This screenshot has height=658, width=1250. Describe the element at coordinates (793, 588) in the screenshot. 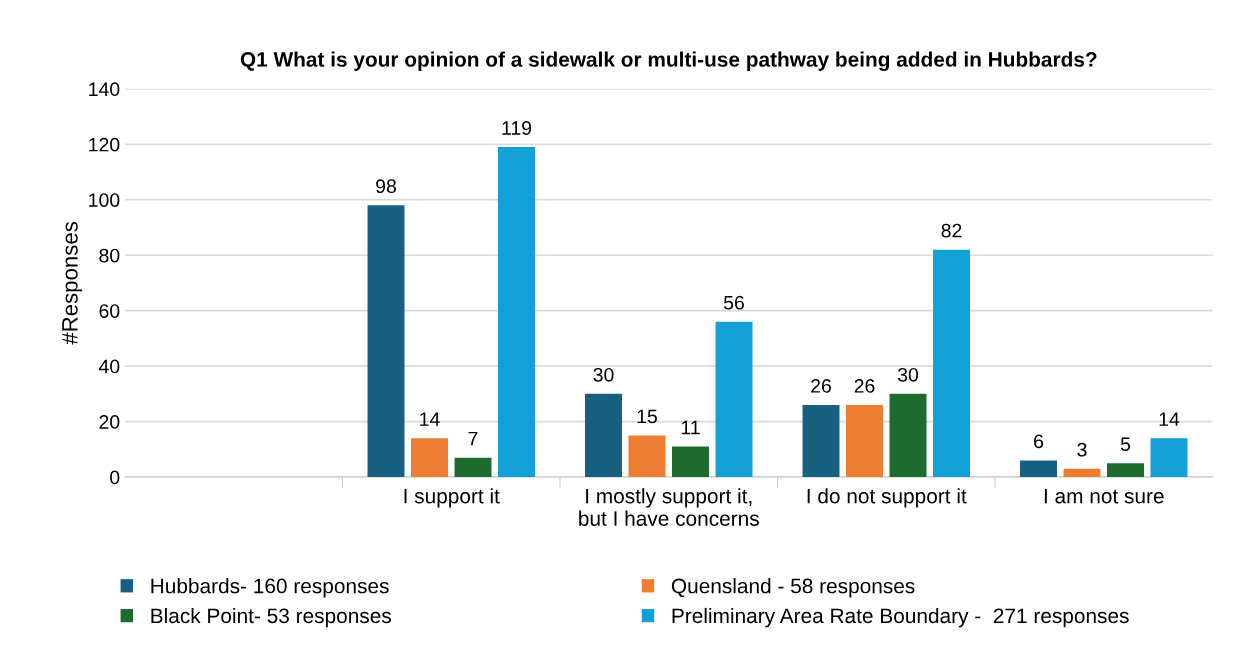

I see `legend-label: Quensland - 58 responses` at that location.